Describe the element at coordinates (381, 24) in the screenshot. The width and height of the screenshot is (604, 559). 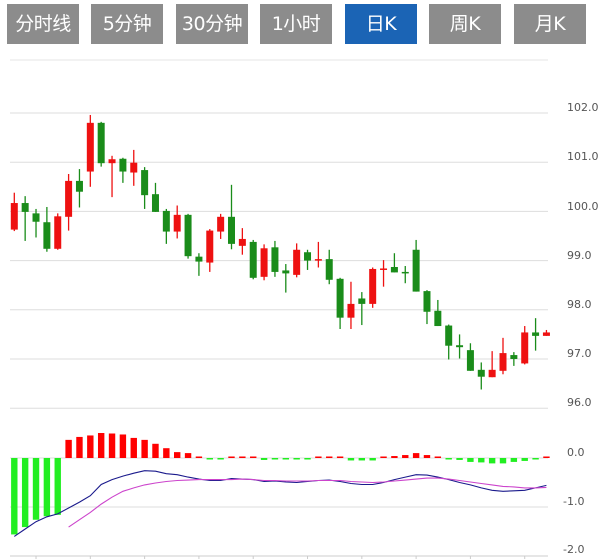
I see `tab-daily-k: 日K` at that location.